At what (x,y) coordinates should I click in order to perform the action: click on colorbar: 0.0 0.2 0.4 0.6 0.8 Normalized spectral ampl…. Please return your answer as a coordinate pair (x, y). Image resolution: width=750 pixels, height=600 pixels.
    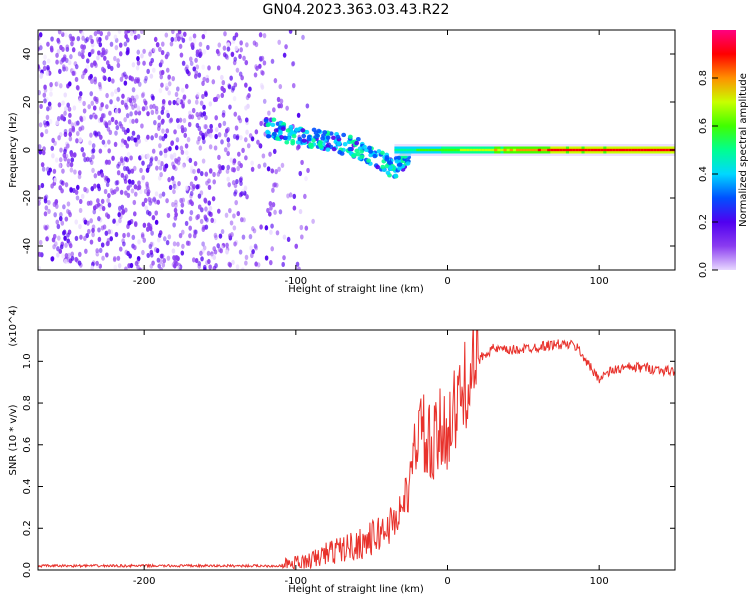
    Looking at the image, I should click on (723, 154).